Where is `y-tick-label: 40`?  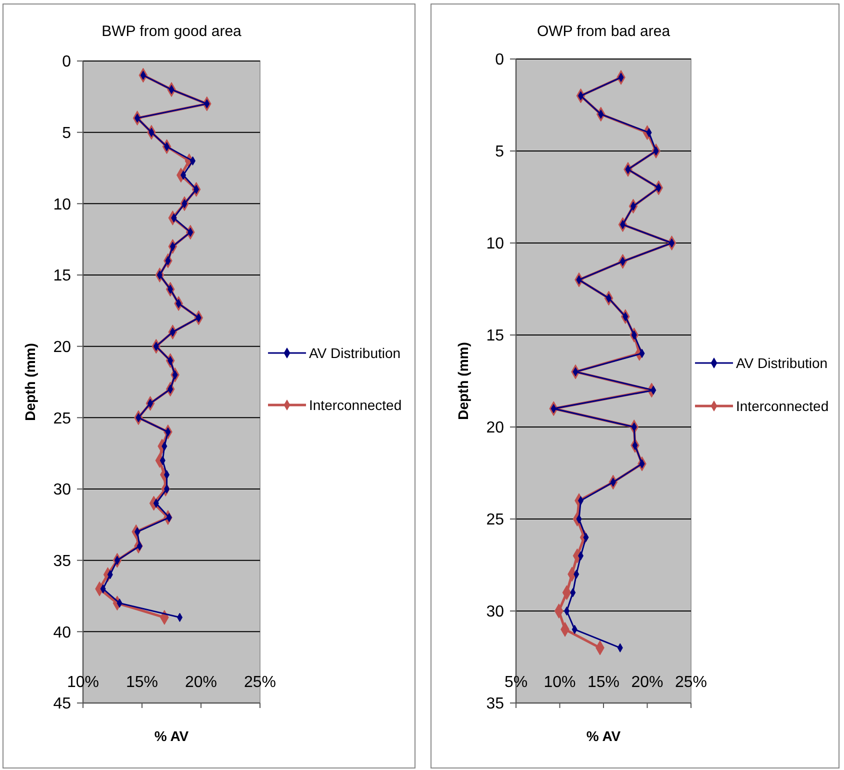 y-tick-label: 40 is located at coordinates (62, 633).